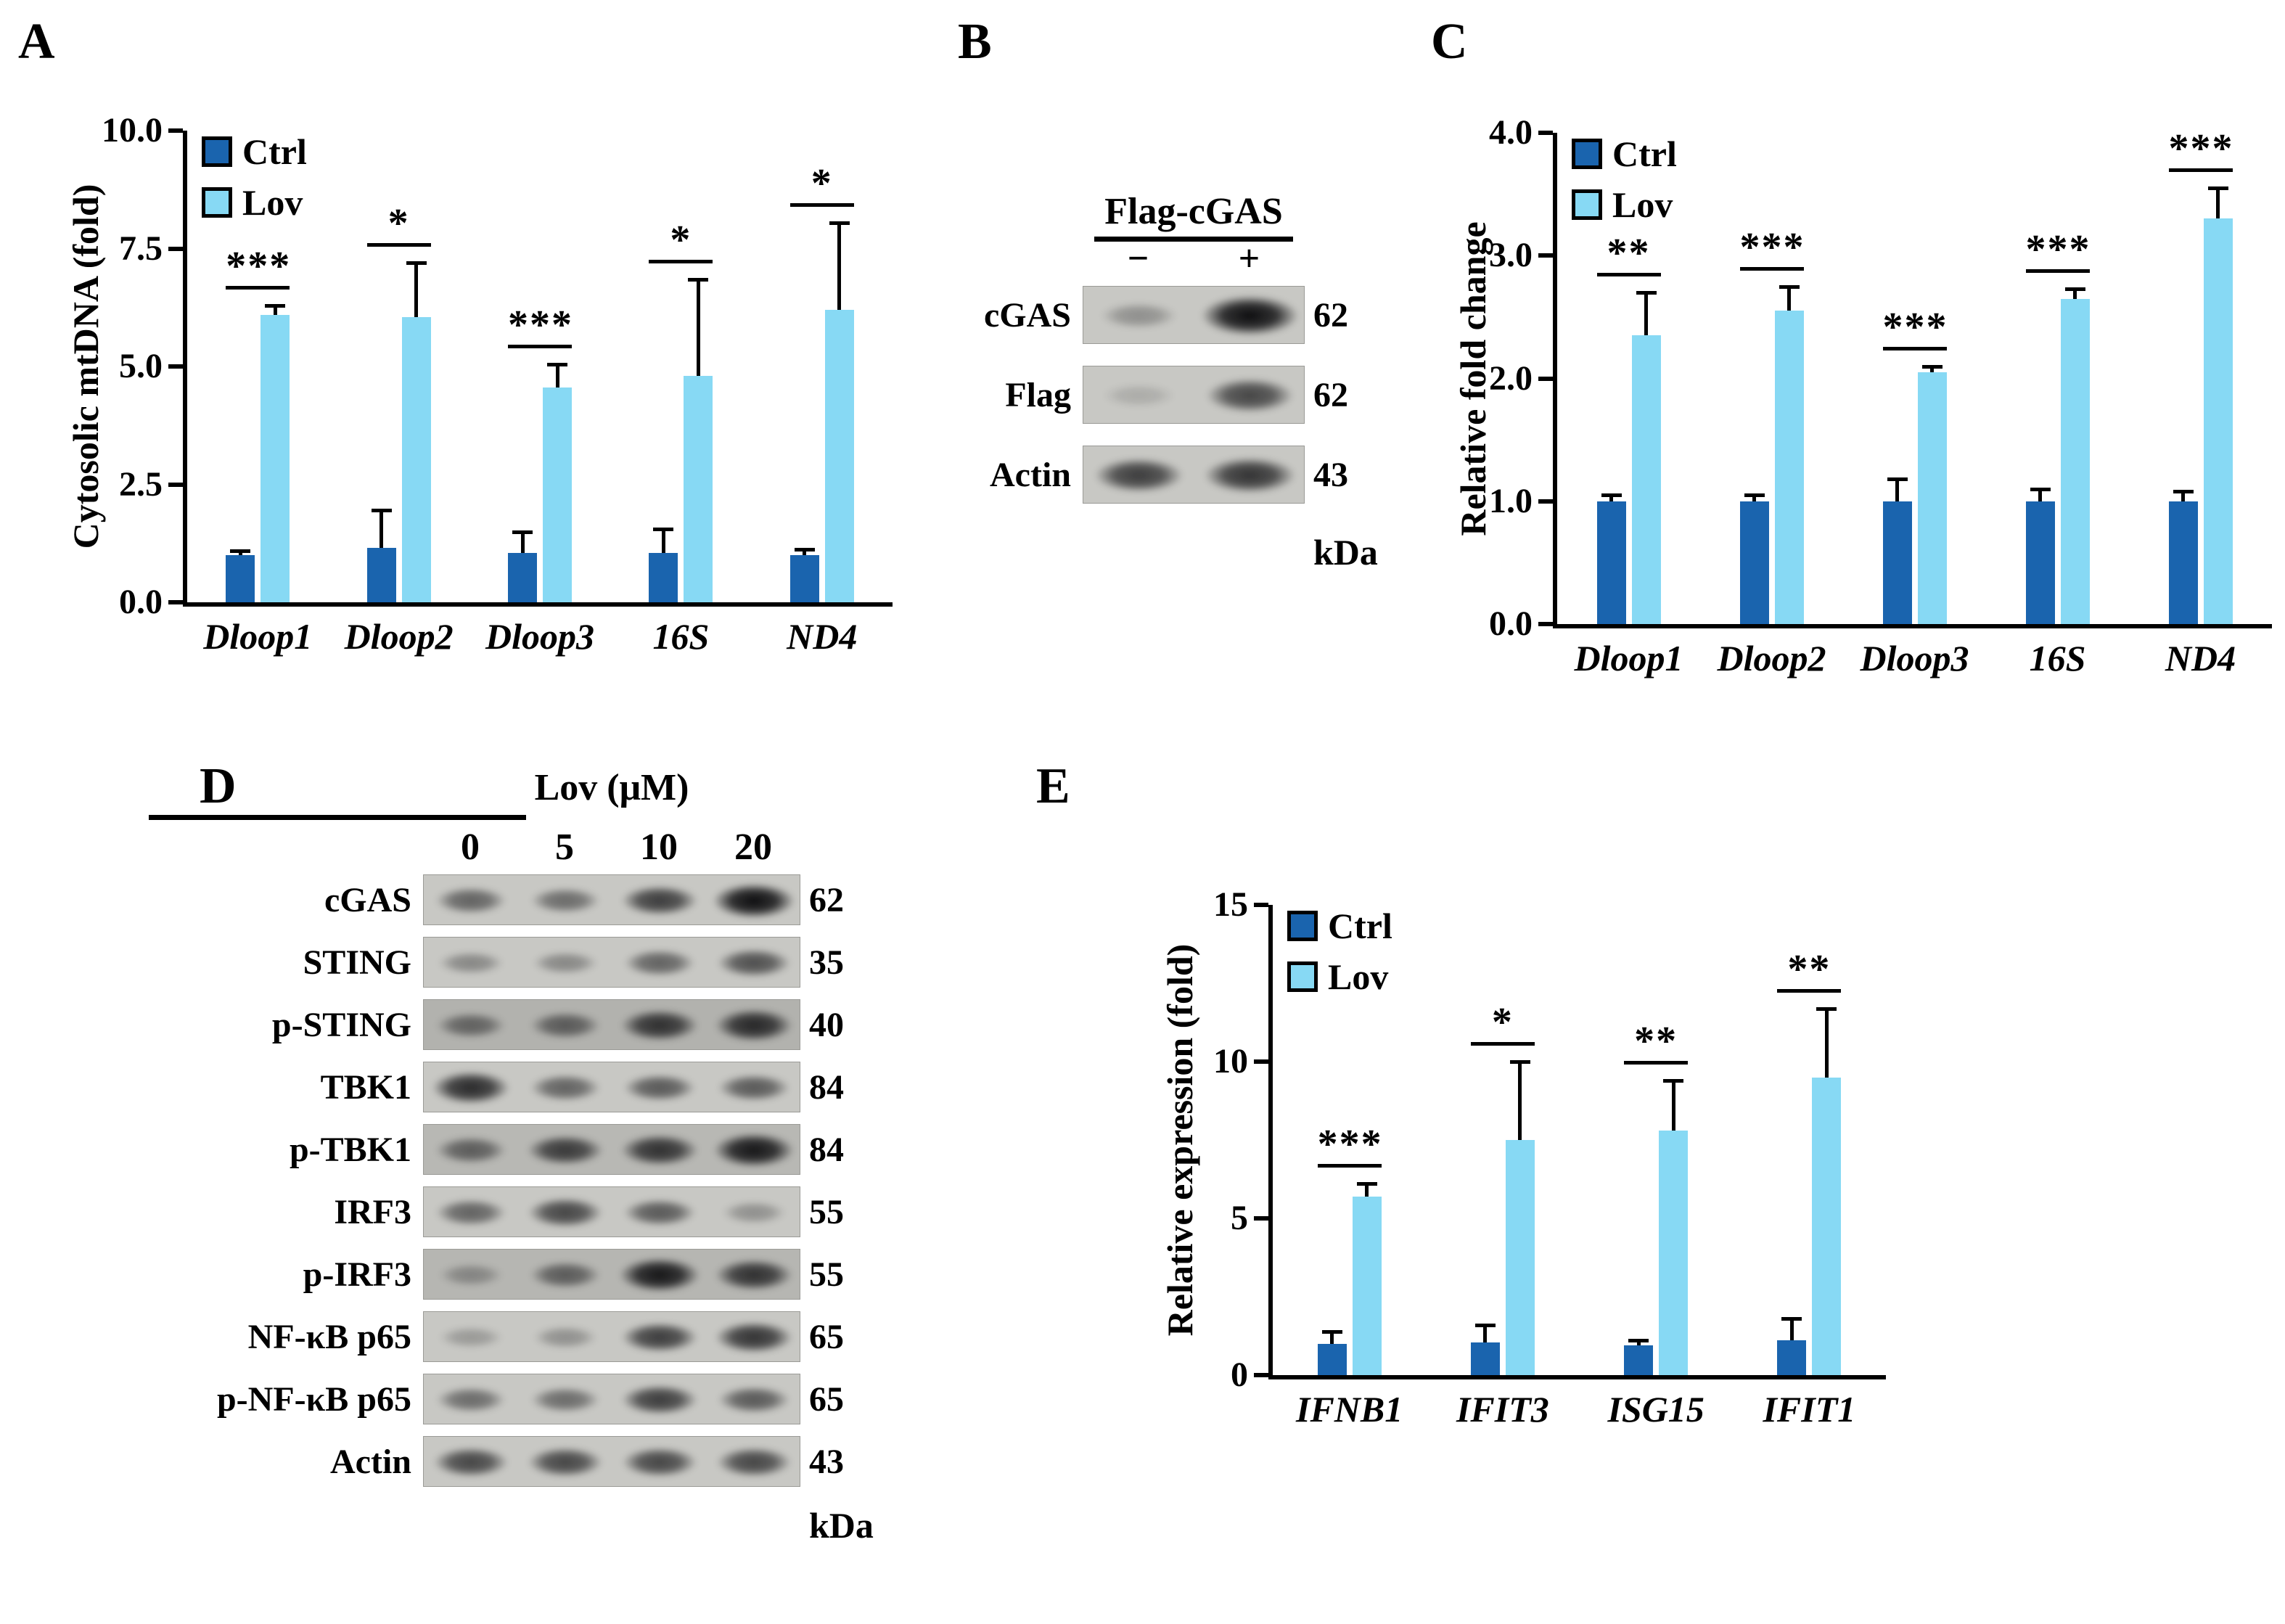  What do you see at coordinates (254, 177) in the screenshot?
I see `chart-legend: Ctrl Lov` at bounding box center [254, 177].